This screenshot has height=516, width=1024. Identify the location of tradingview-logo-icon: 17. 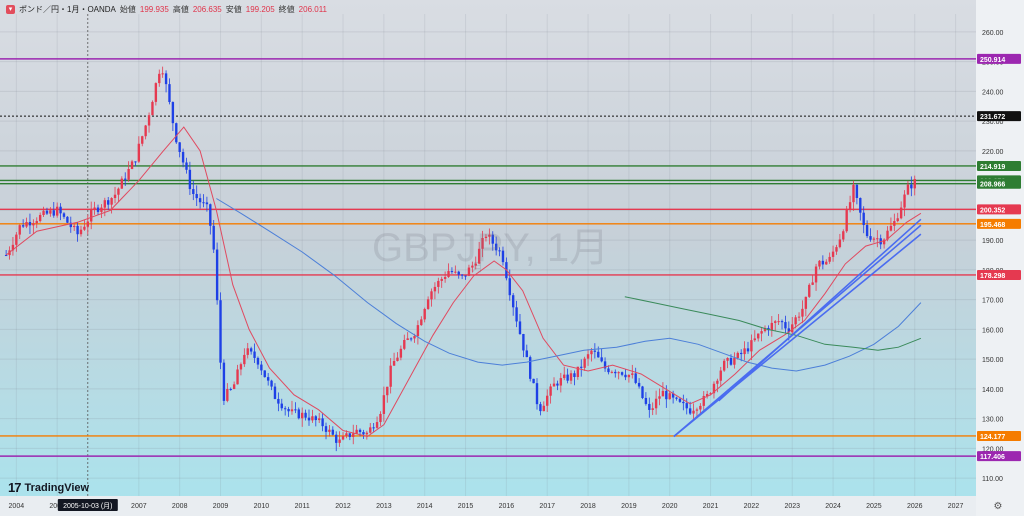
(15, 487).